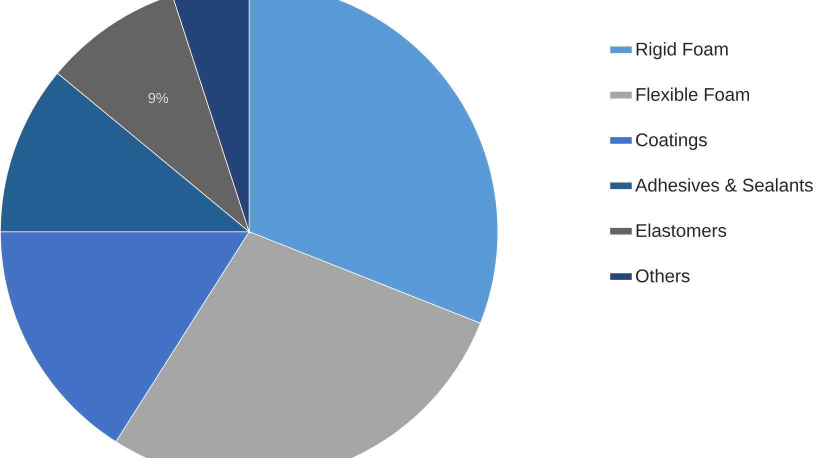 The height and width of the screenshot is (458, 820). I want to click on data-label: 9%, so click(158, 97).